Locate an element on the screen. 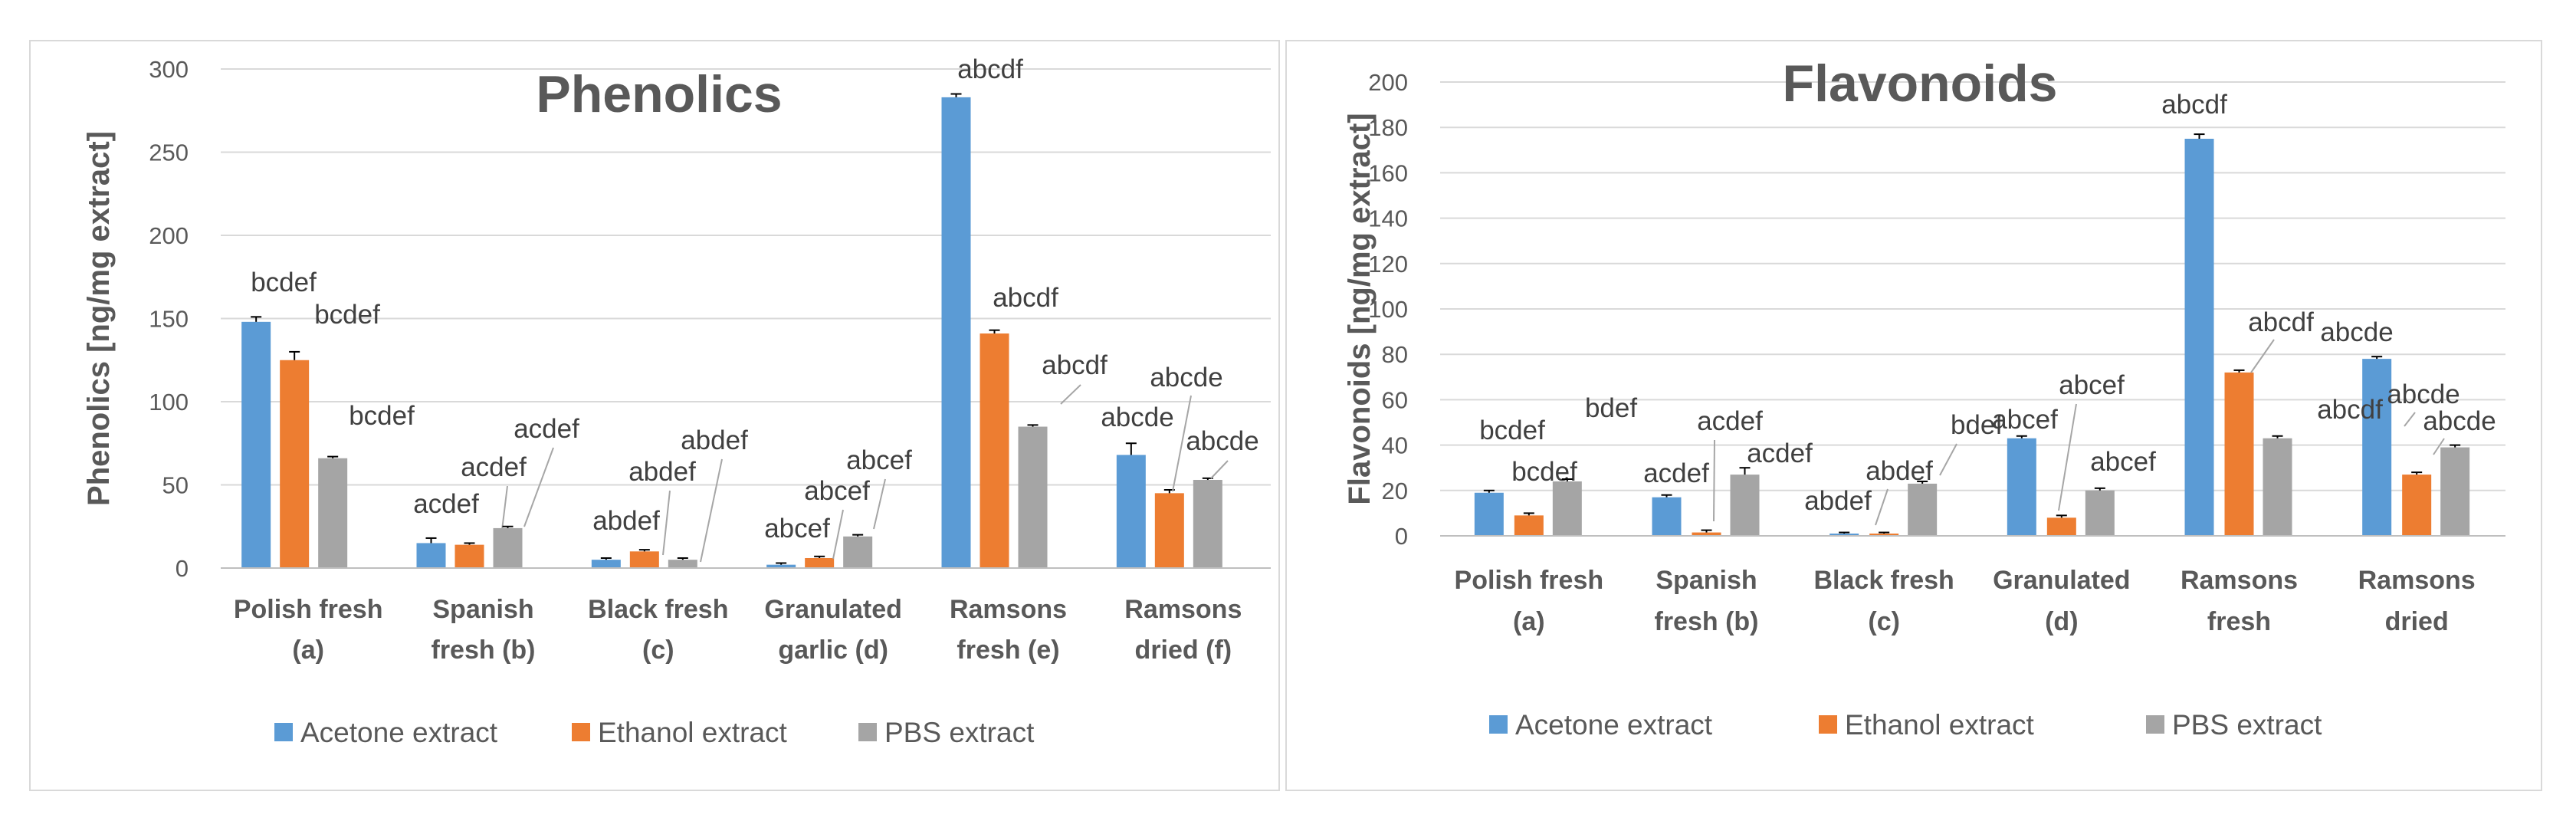  x-category-label: dried (f) is located at coordinates (1183, 650).